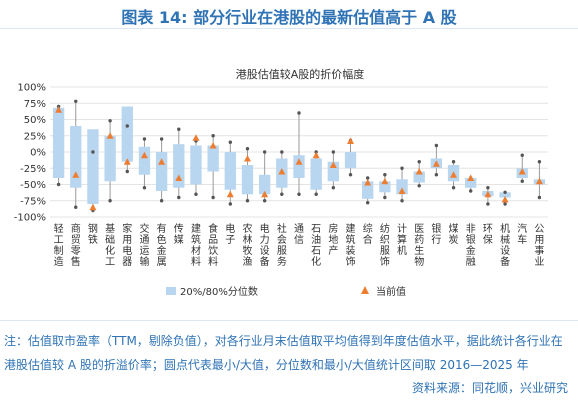 Image resolution: width=578 pixels, height=402 pixels. What do you see at coordinates (454, 234) in the screenshot?
I see `x-tick-label: 煤炭` at bounding box center [454, 234].